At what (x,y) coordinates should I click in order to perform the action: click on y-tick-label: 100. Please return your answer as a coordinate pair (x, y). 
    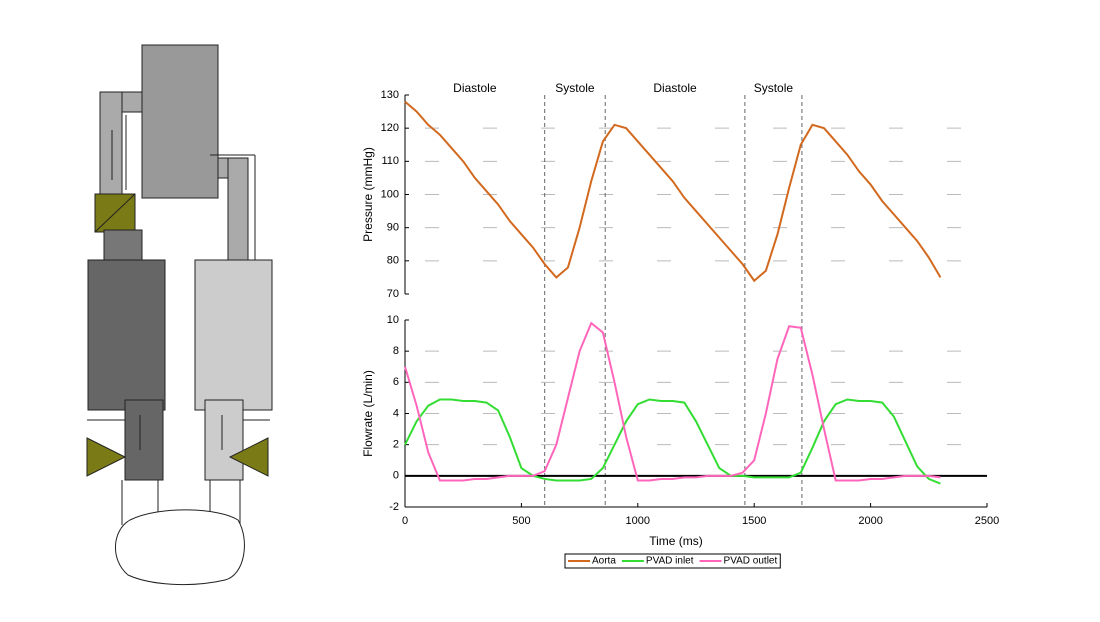
    Looking at the image, I should click on (390, 194).